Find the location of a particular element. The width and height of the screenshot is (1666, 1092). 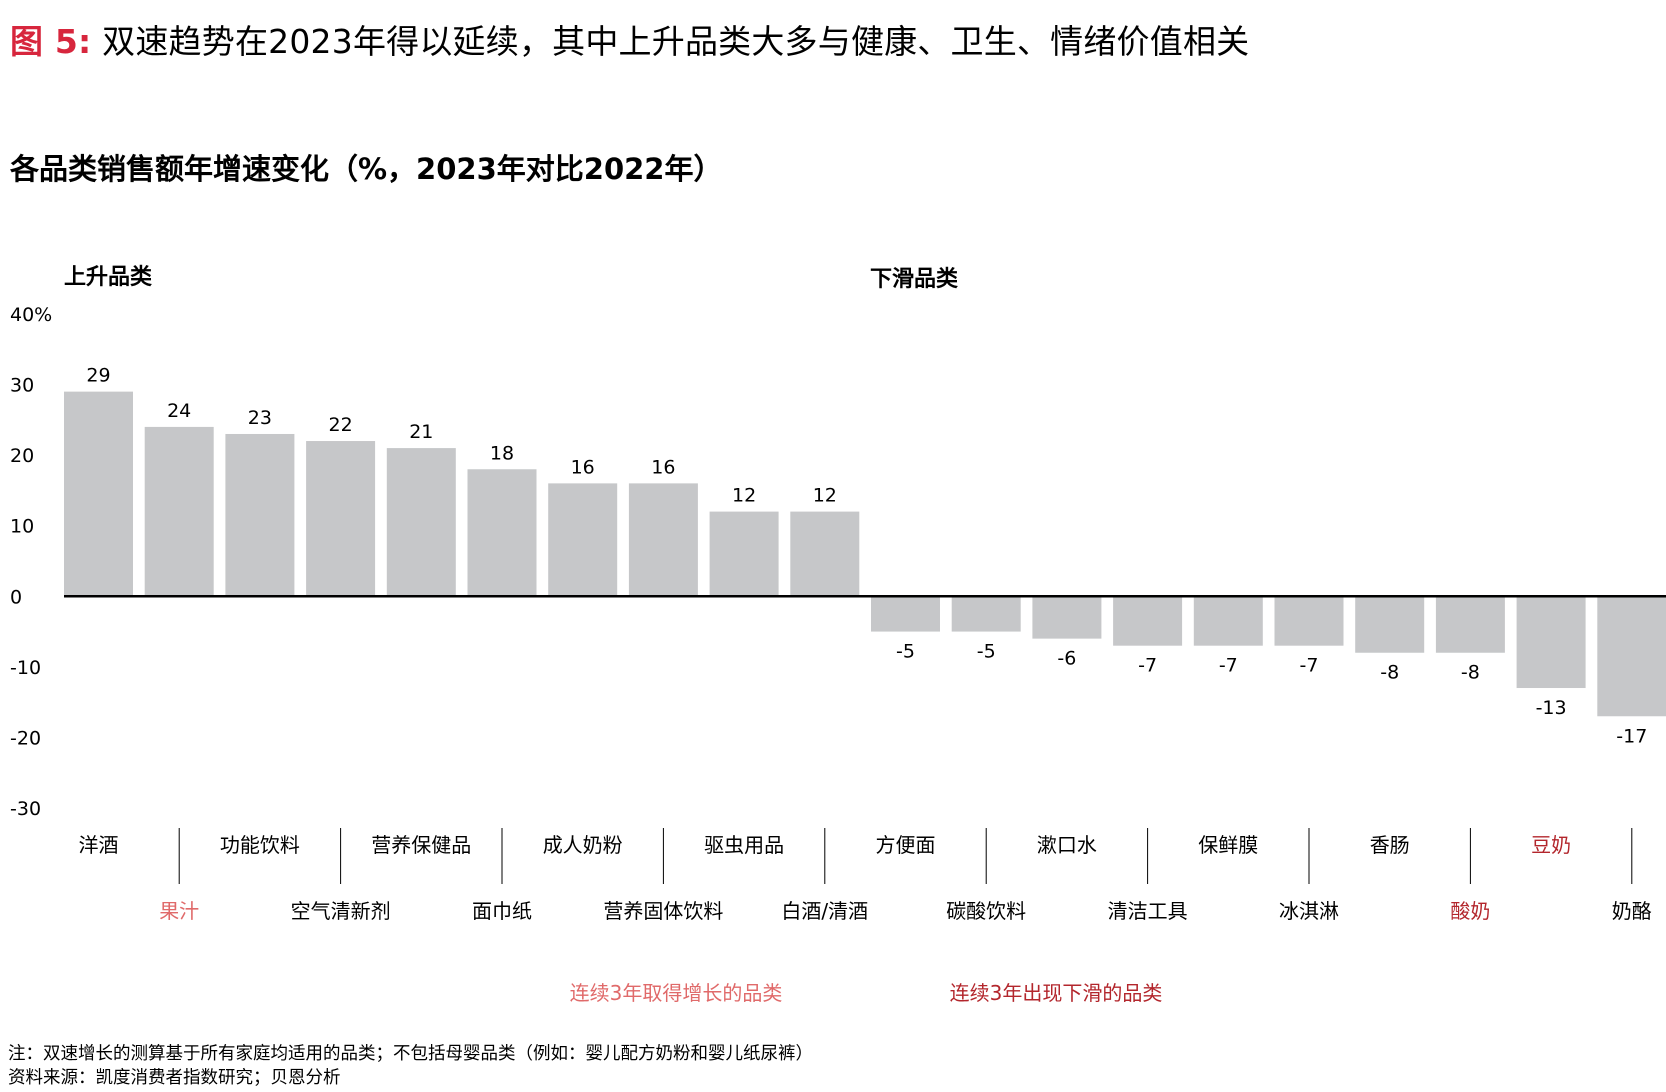

data-label: -17 is located at coordinates (1631, 736).